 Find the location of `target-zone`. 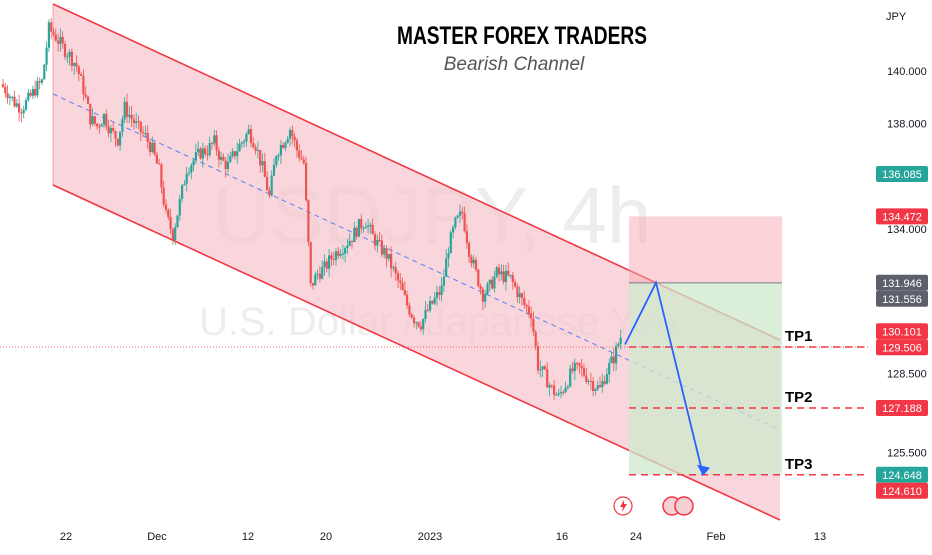

target-zone is located at coordinates (705, 378).